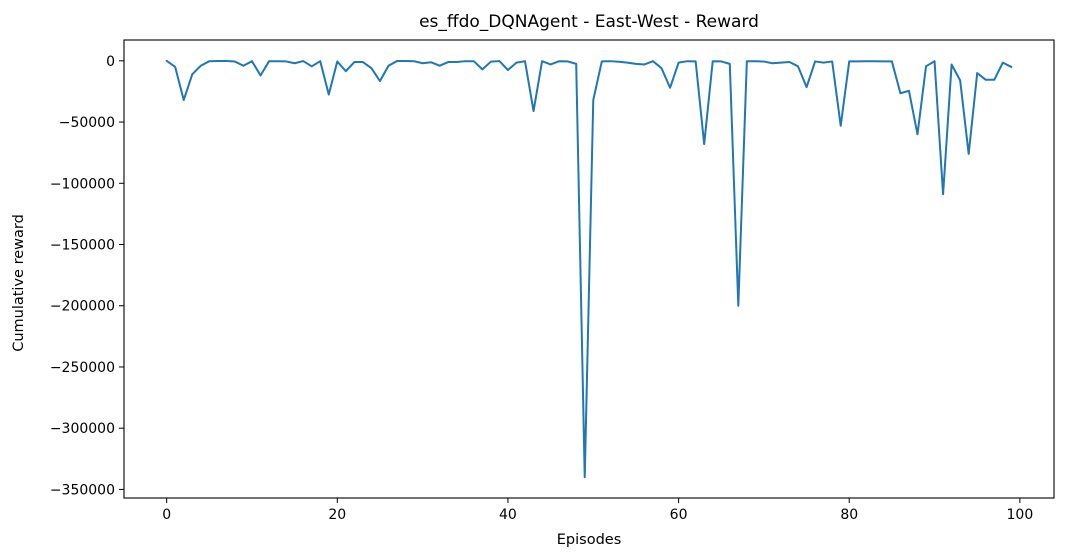 Image resolution: width=1068 pixels, height=559 pixels. I want to click on y-tick-label: −50000, so click(87, 123).